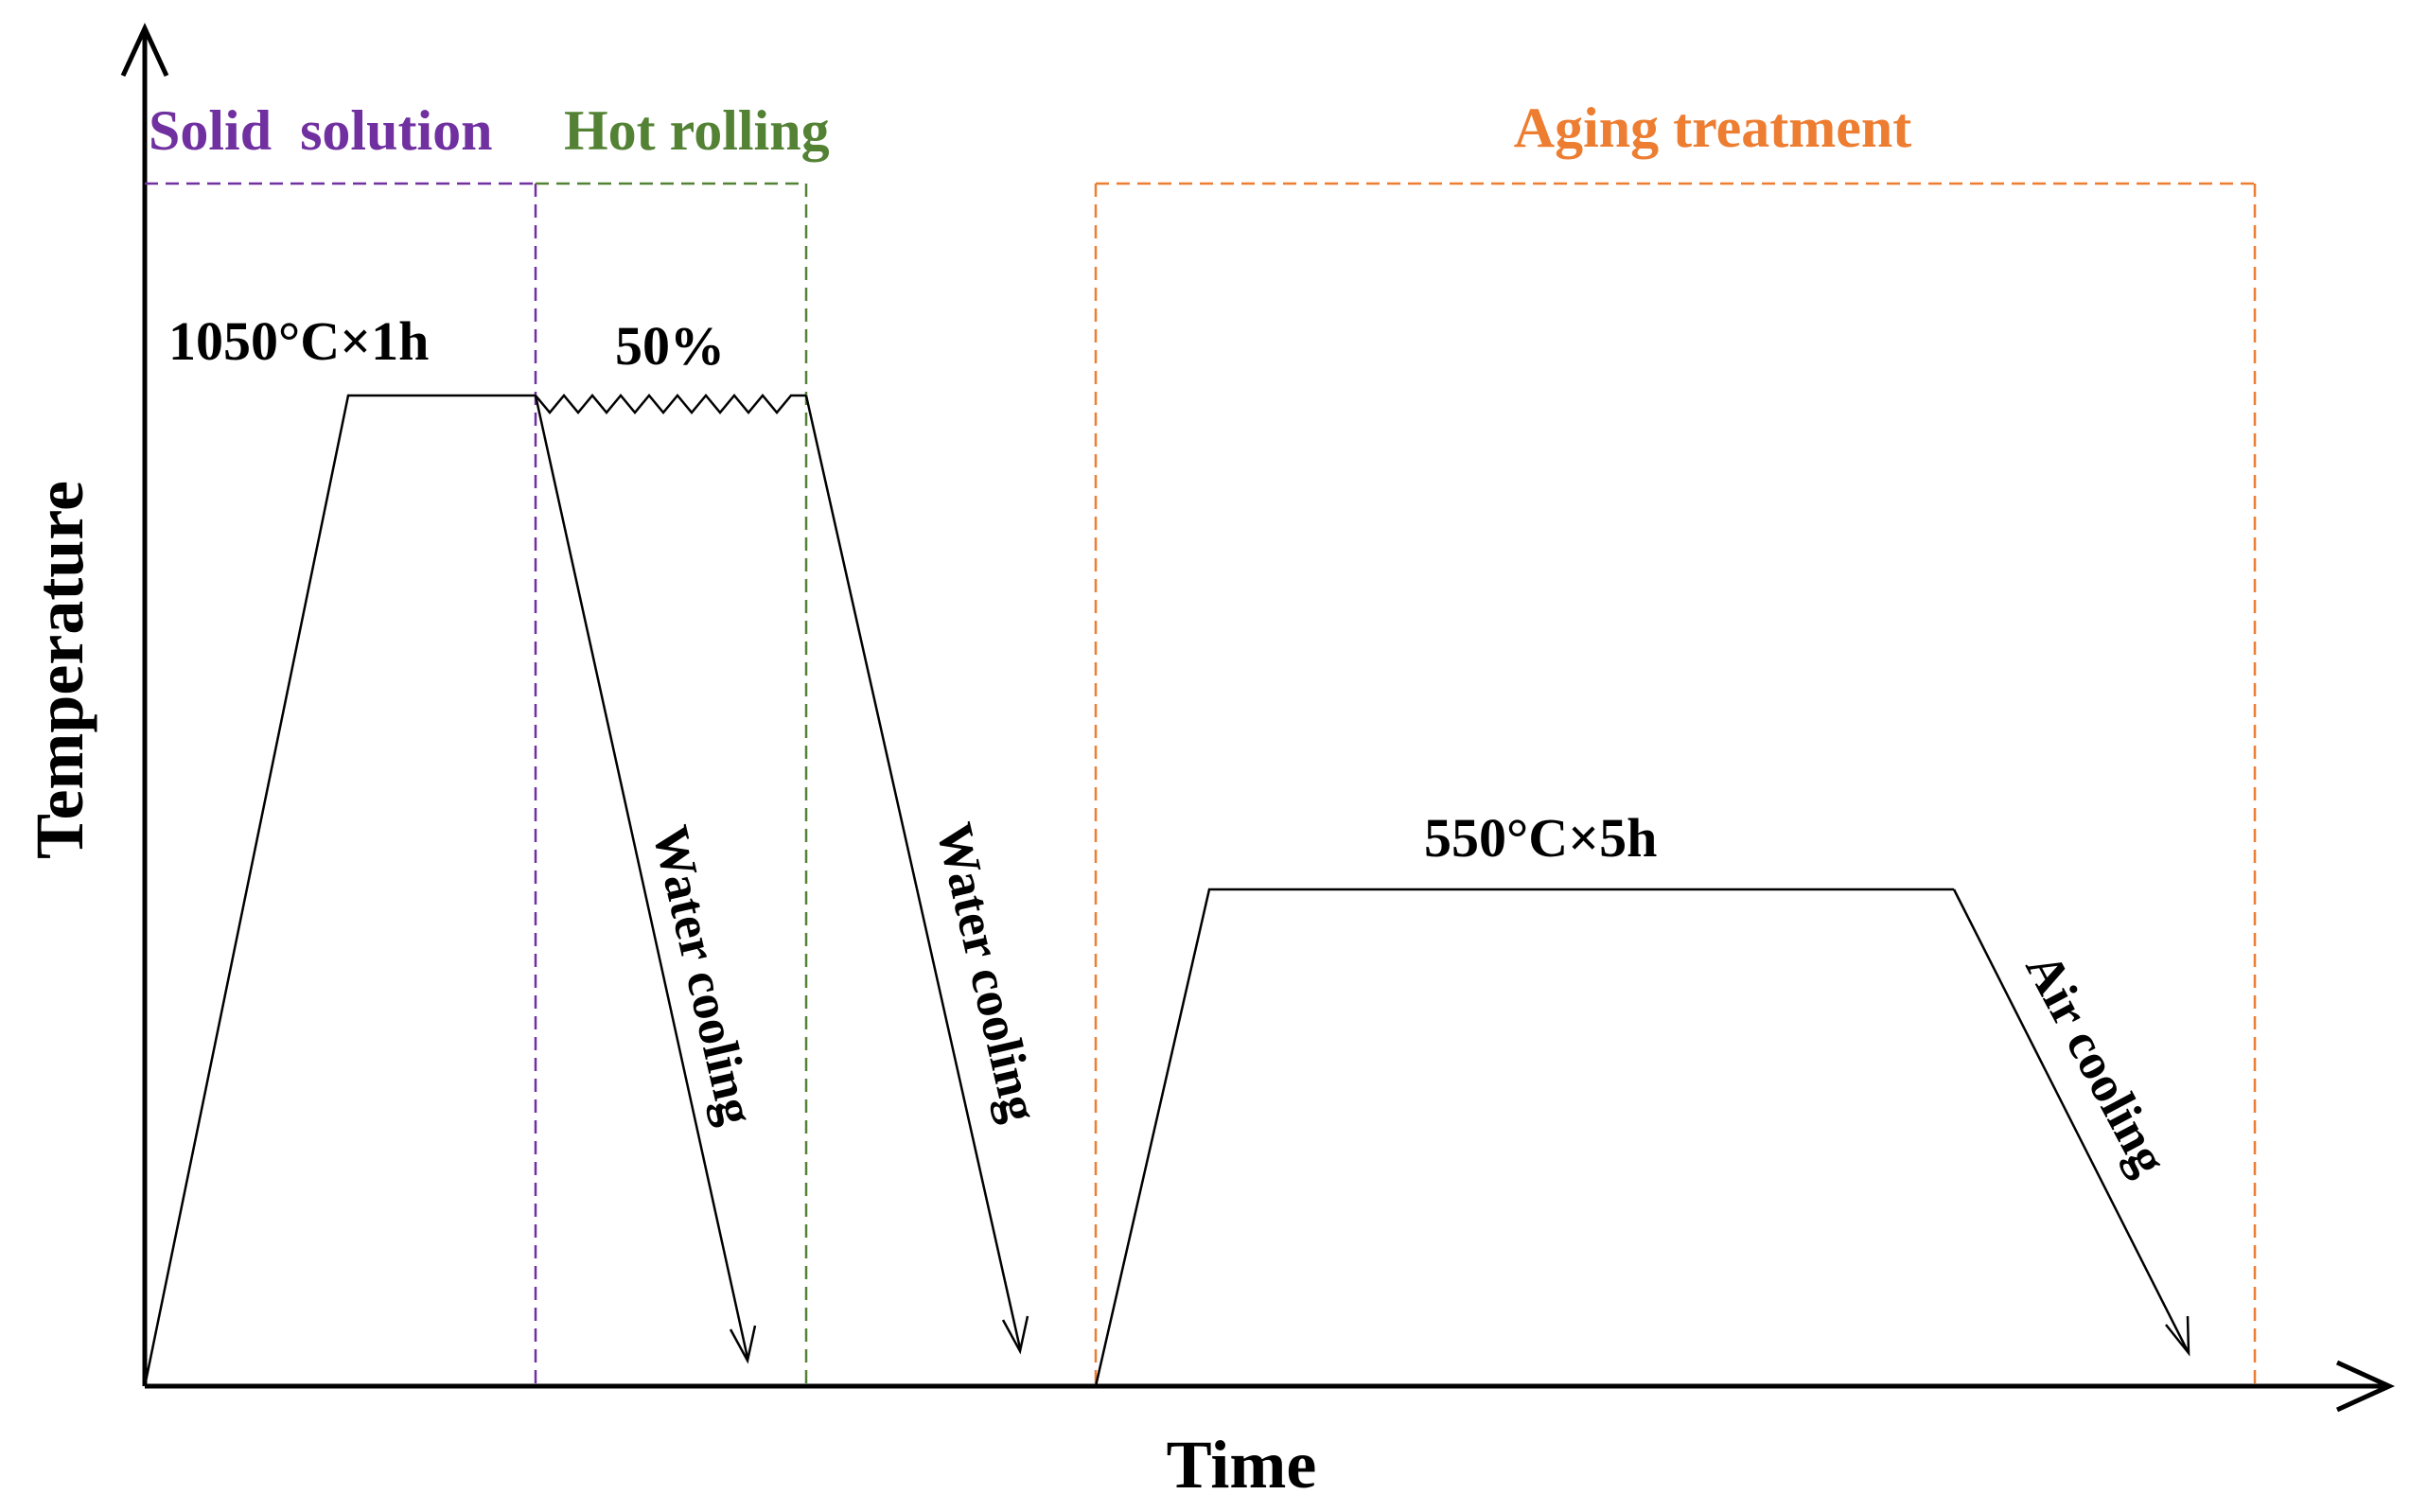  What do you see at coordinates (987, 973) in the screenshot?
I see `rolling-cooling-label: Water cooling` at bounding box center [987, 973].